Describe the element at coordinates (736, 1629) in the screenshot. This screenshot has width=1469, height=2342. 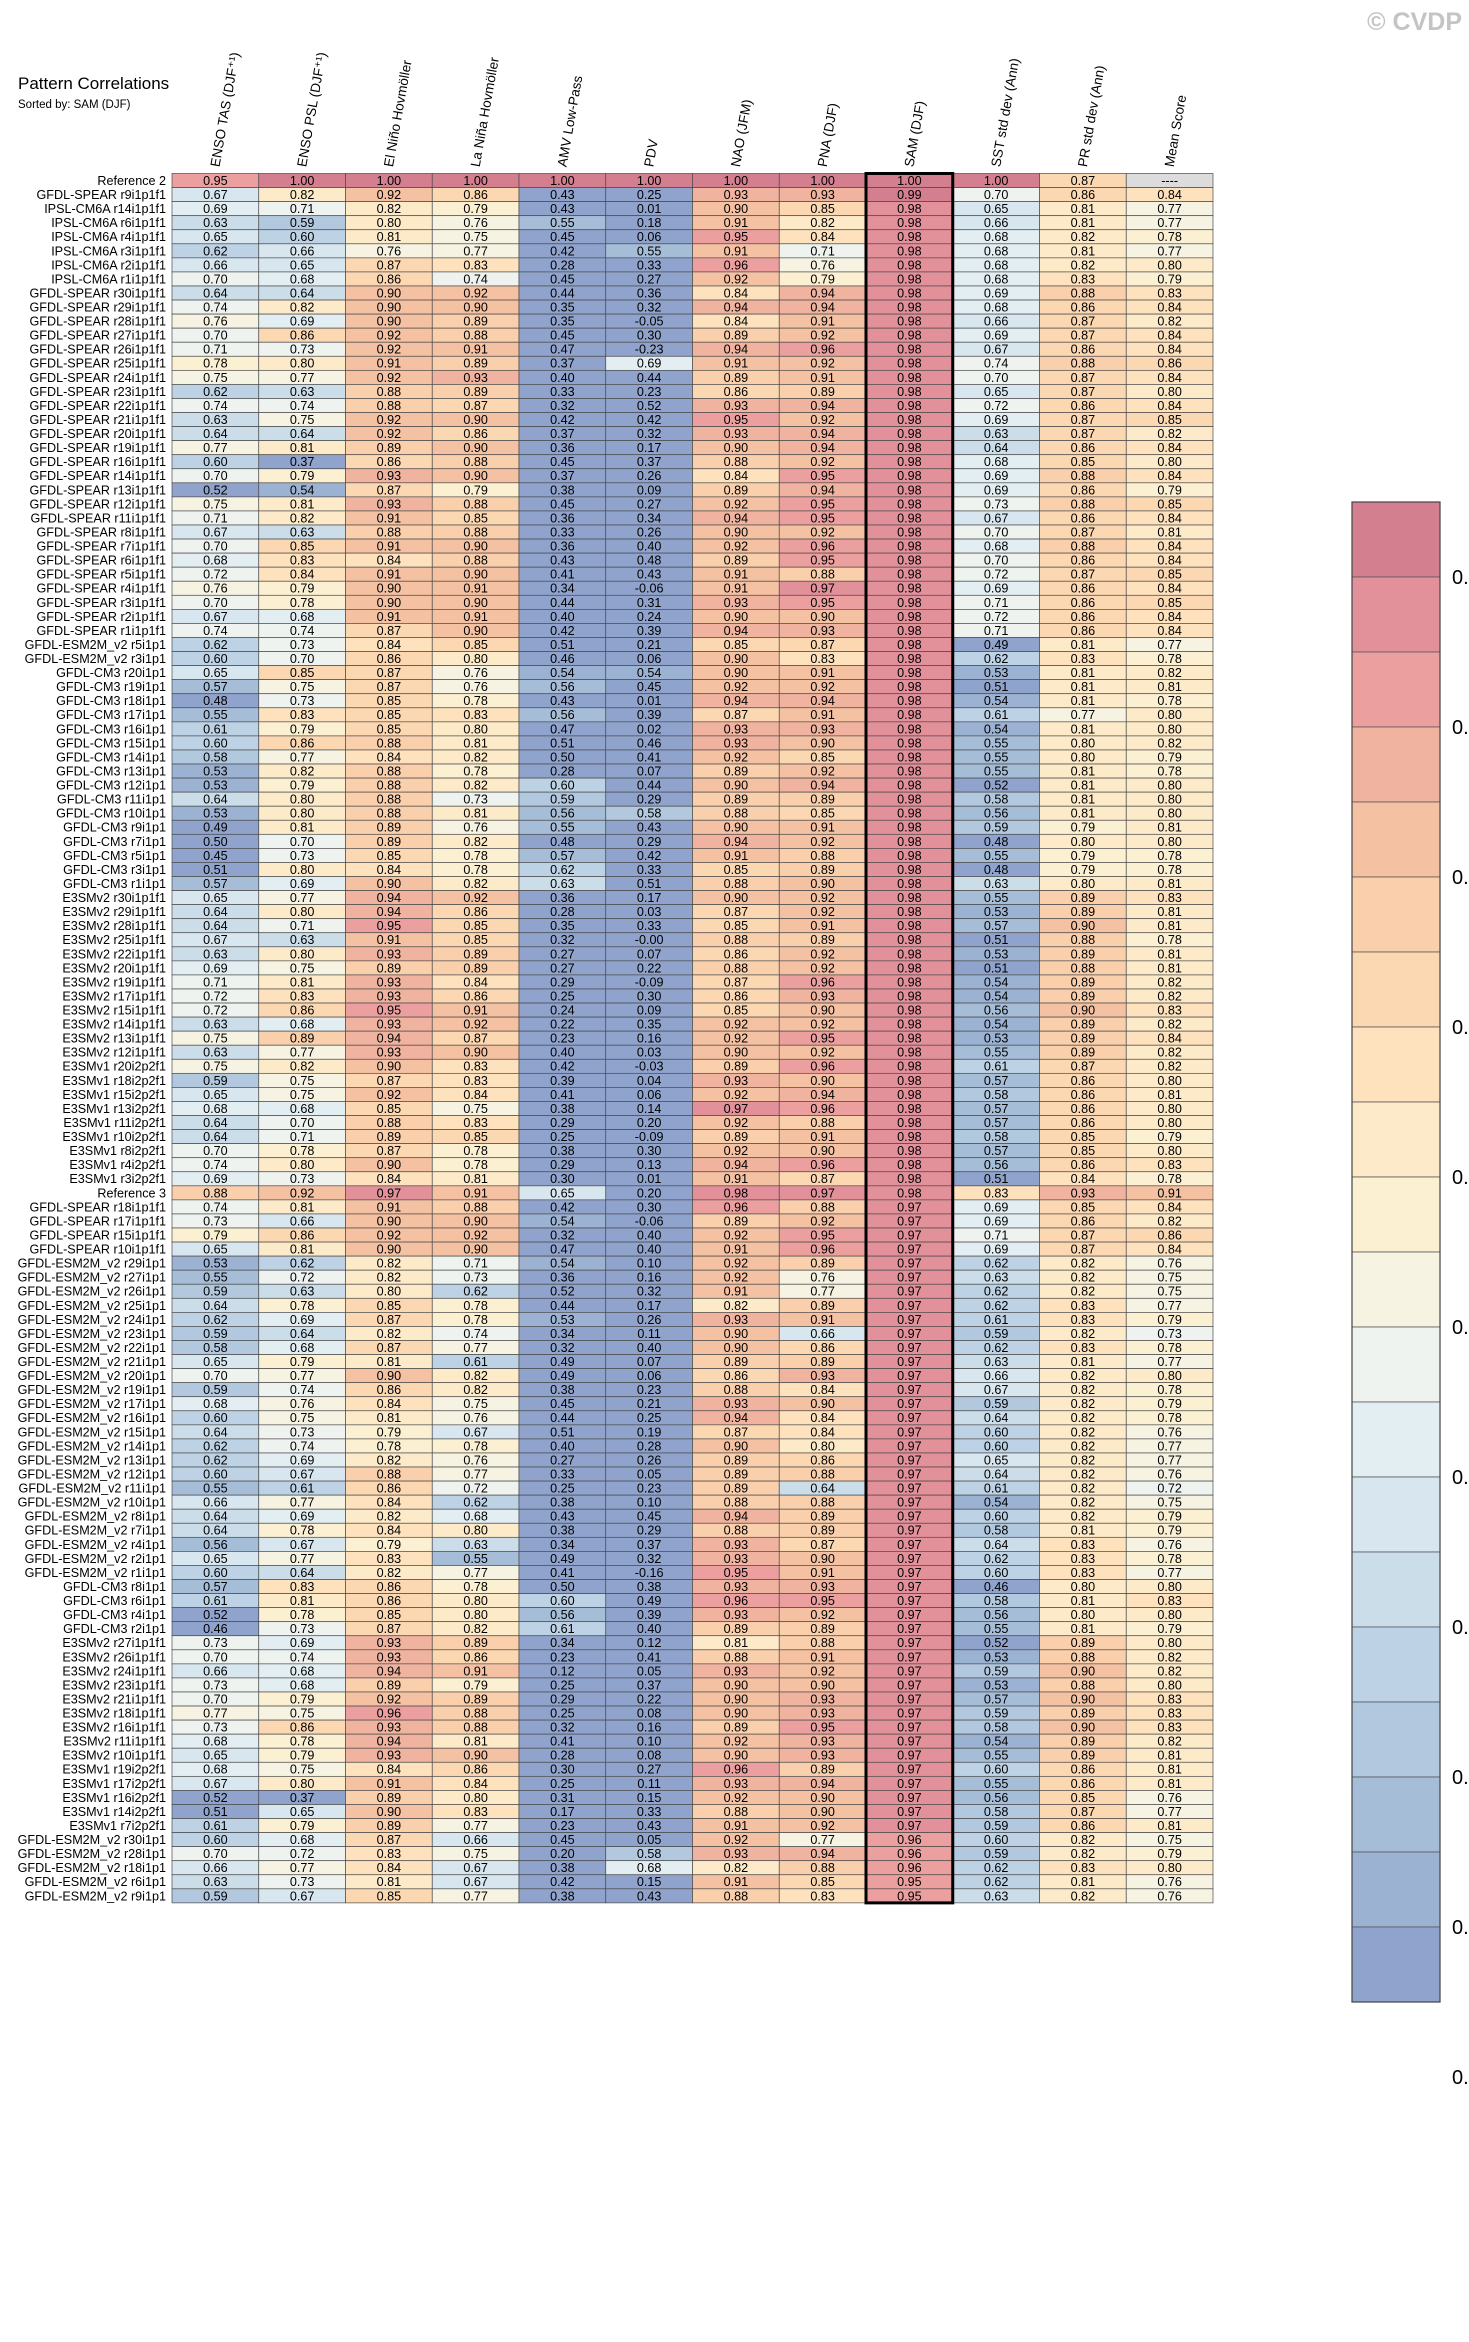
I see `cell-value: 0.89` at that location.